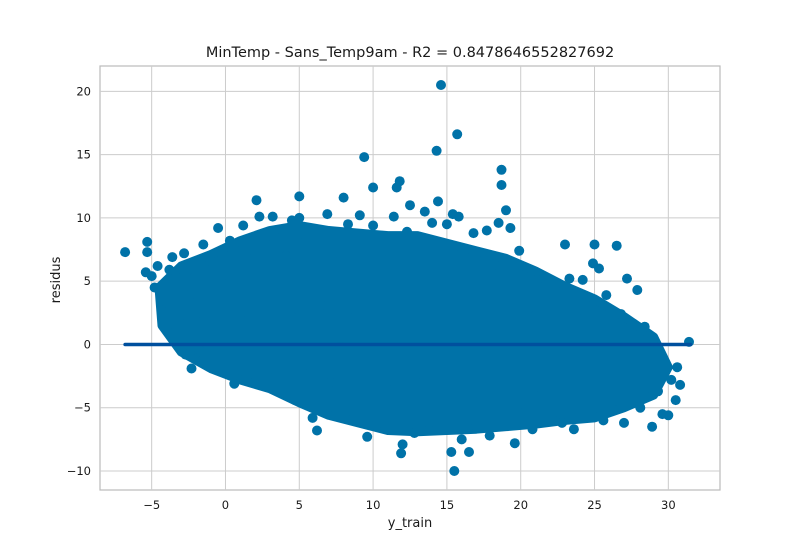  I want to click on x-tick-label: 20, so click(520, 505).